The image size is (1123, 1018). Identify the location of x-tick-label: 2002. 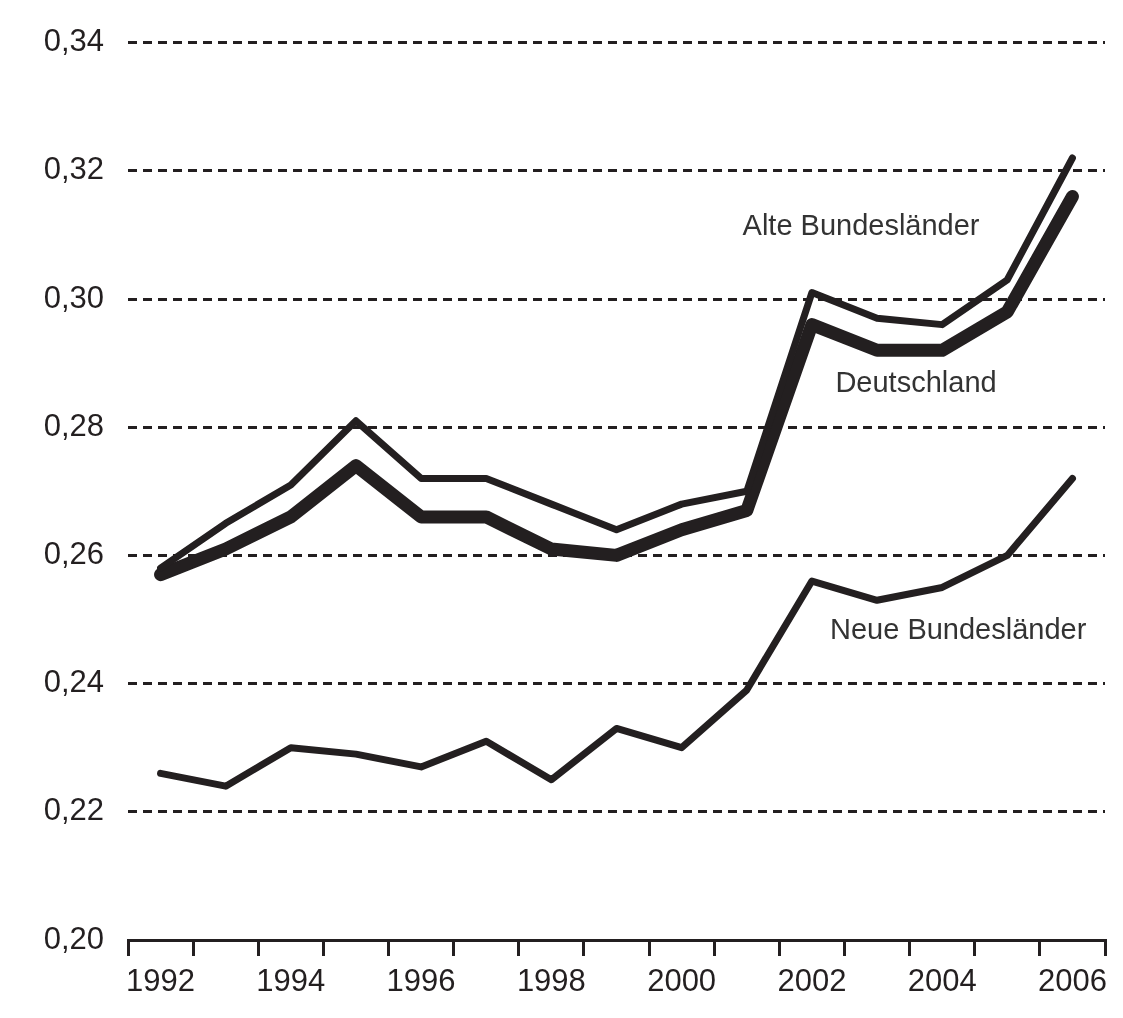
(812, 981).